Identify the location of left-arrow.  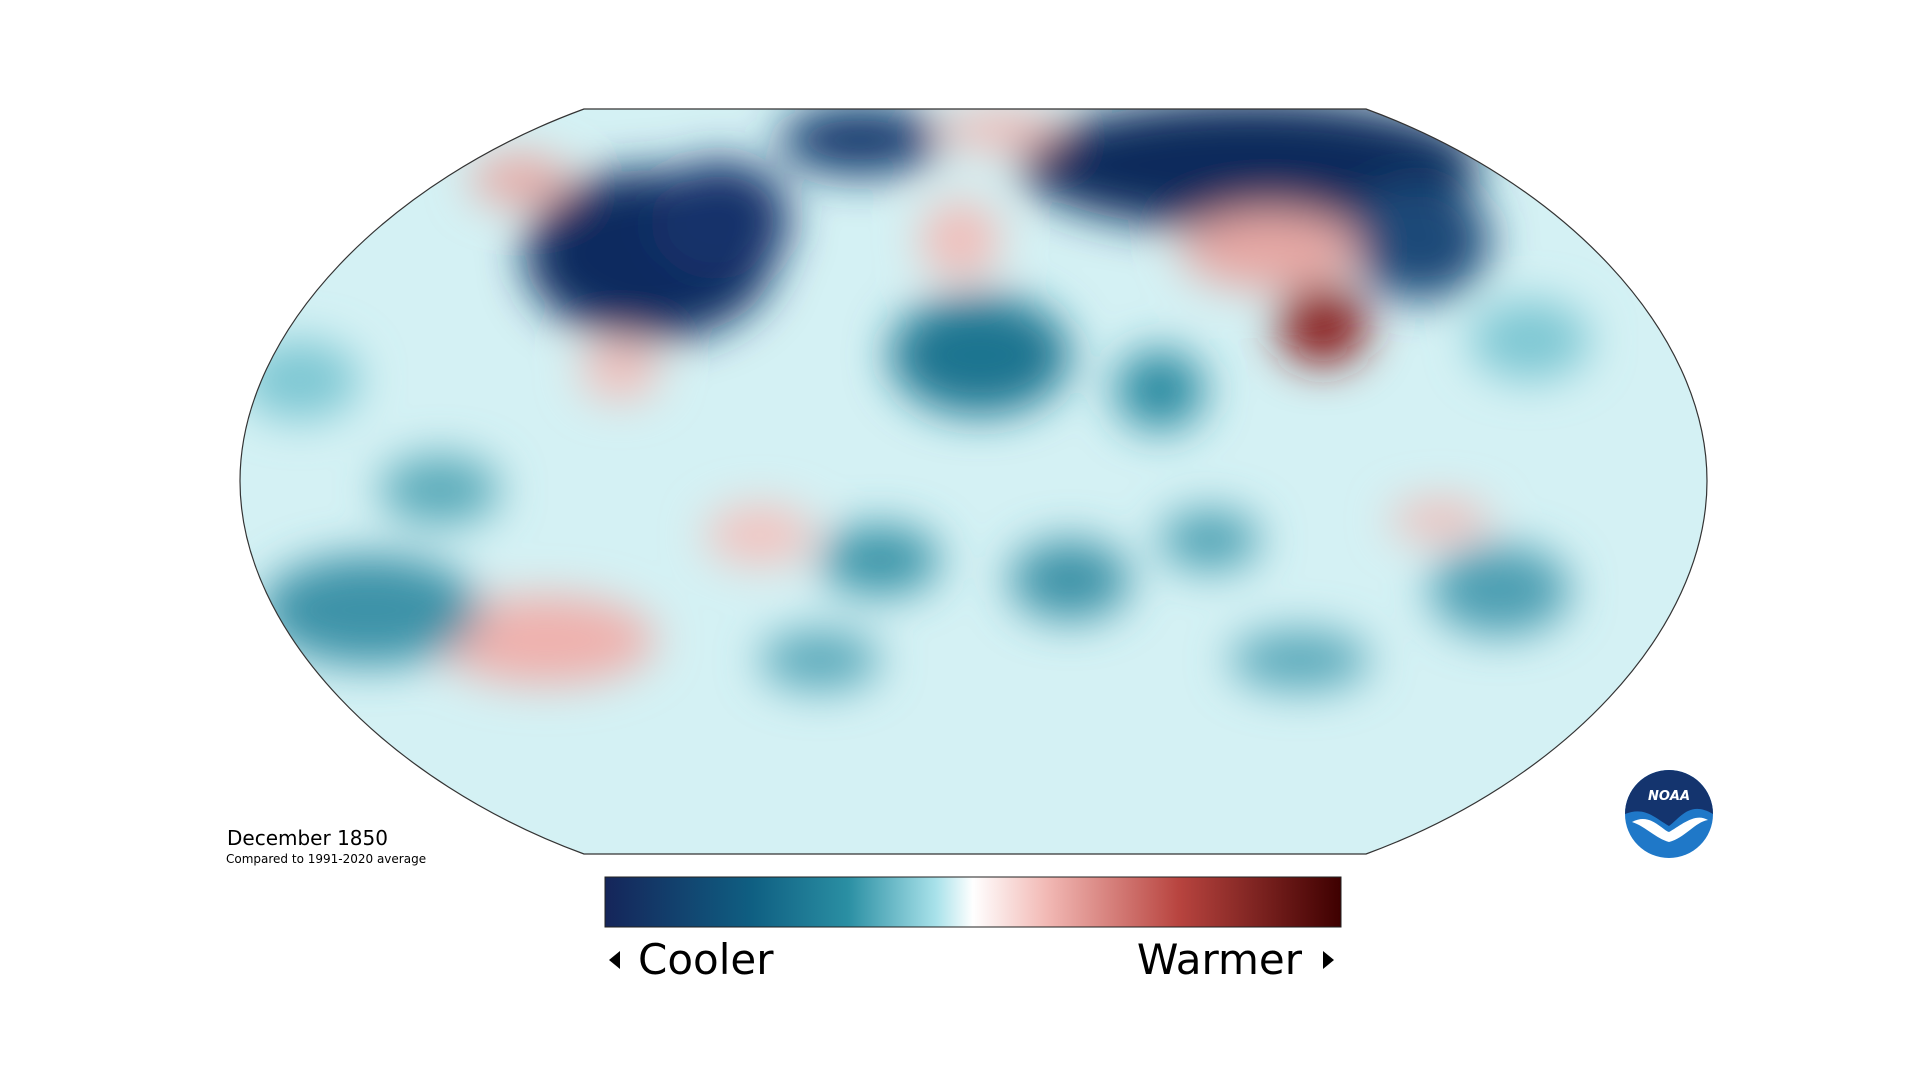
(614, 960).